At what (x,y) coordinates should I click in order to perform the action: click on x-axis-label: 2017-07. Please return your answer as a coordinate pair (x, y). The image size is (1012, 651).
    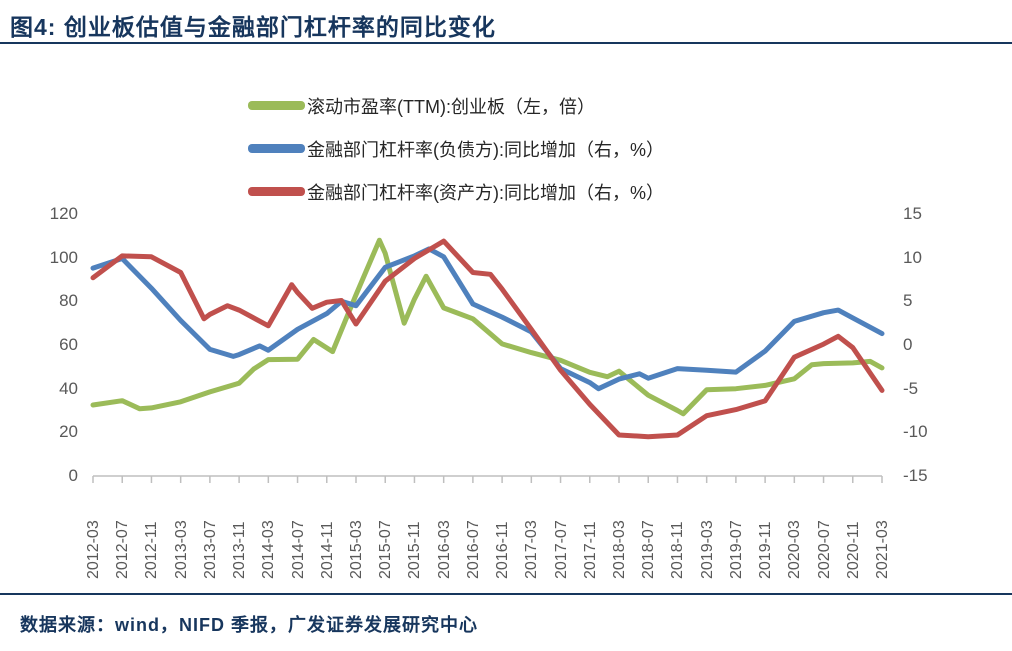
    Looking at the image, I should click on (561, 549).